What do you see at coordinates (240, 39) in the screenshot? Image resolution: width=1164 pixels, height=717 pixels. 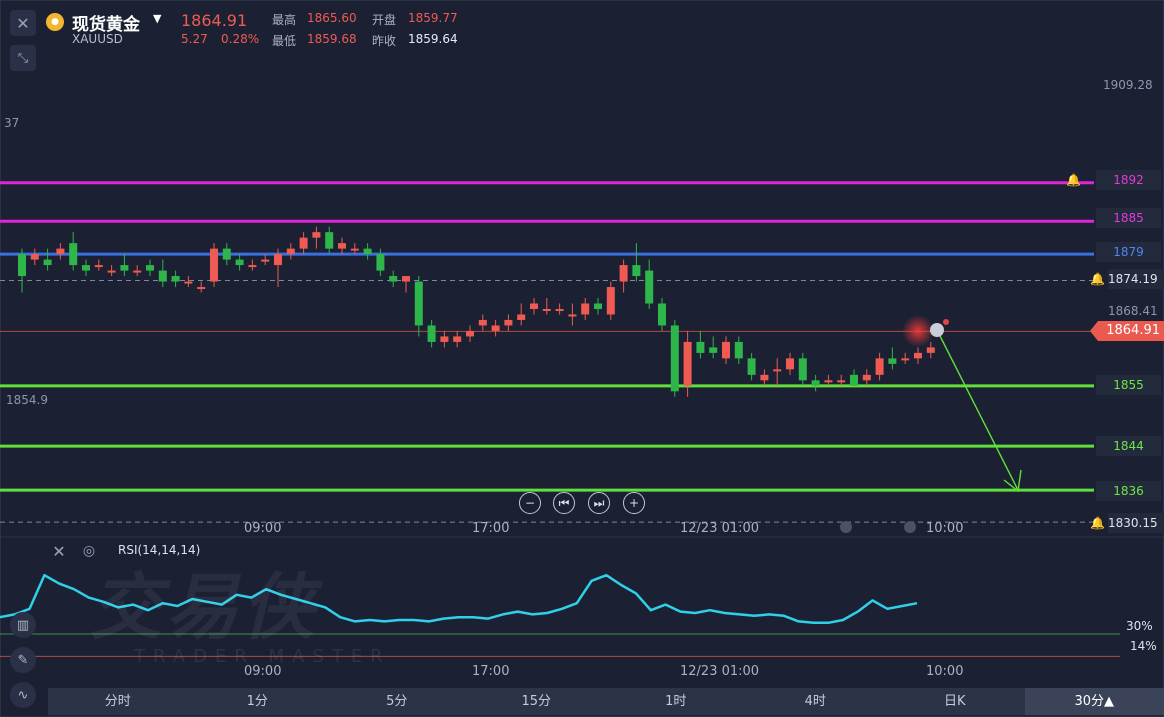 I see `price-change-percent: 0.28%` at bounding box center [240, 39].